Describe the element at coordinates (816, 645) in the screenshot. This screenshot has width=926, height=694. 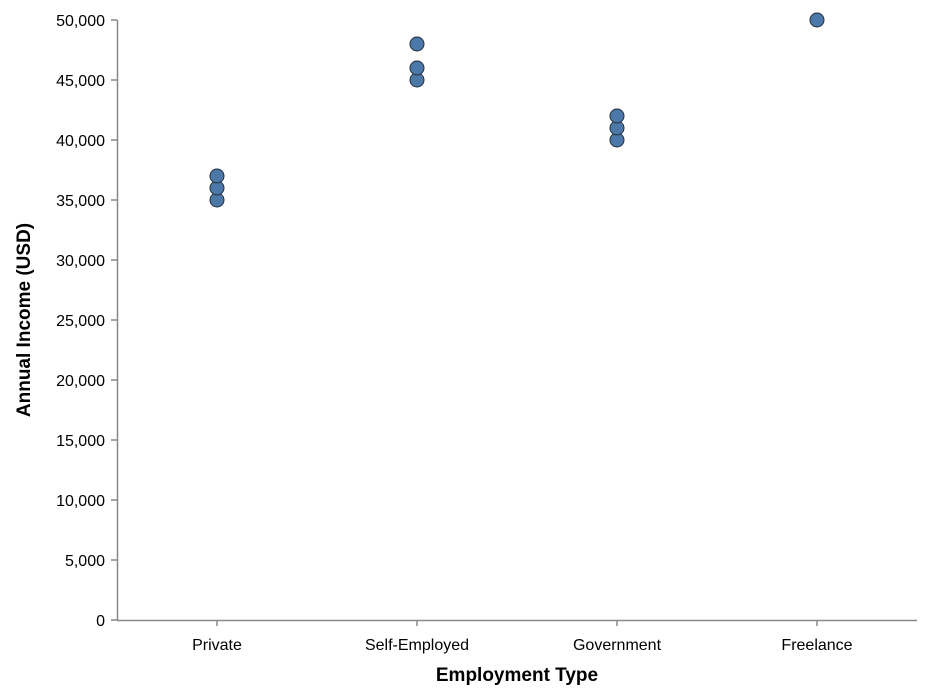
I see `x-tick-label: Freelance` at that location.